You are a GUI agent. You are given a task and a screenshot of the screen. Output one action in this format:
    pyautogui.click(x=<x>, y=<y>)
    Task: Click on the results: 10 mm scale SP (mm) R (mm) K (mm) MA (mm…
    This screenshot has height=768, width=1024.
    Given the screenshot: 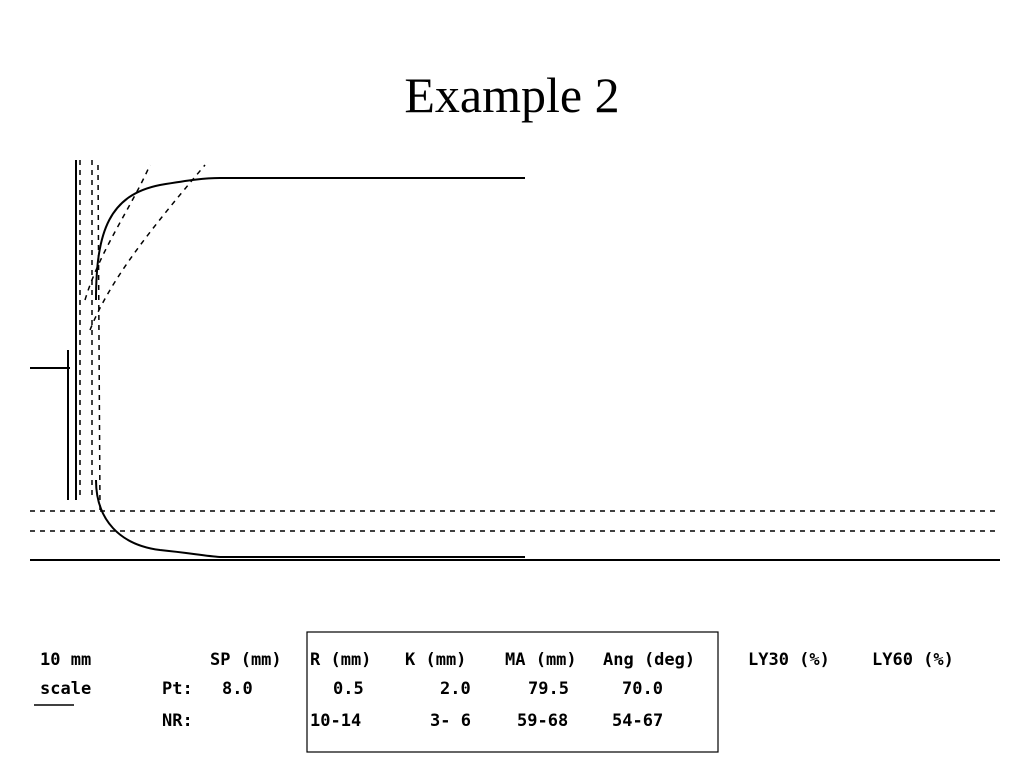 What is the action you would take?
    pyautogui.click(x=494, y=692)
    